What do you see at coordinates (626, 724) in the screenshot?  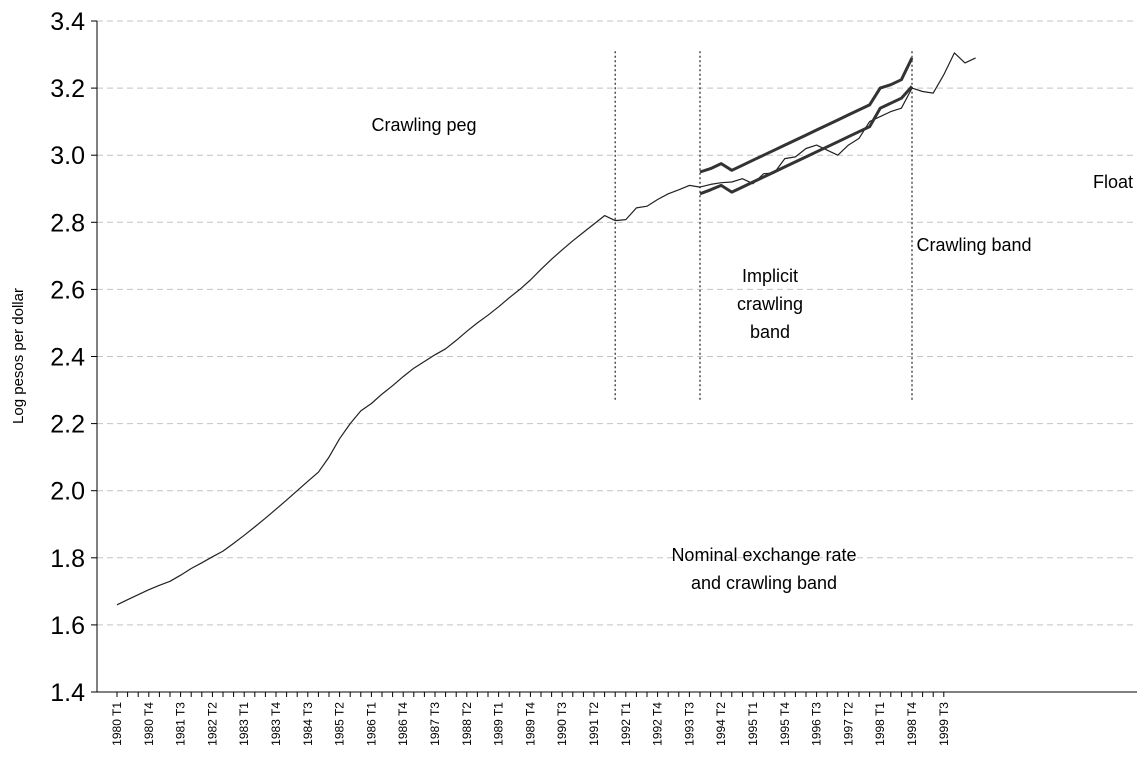 I see `x-tick-label: 1992 T1` at bounding box center [626, 724].